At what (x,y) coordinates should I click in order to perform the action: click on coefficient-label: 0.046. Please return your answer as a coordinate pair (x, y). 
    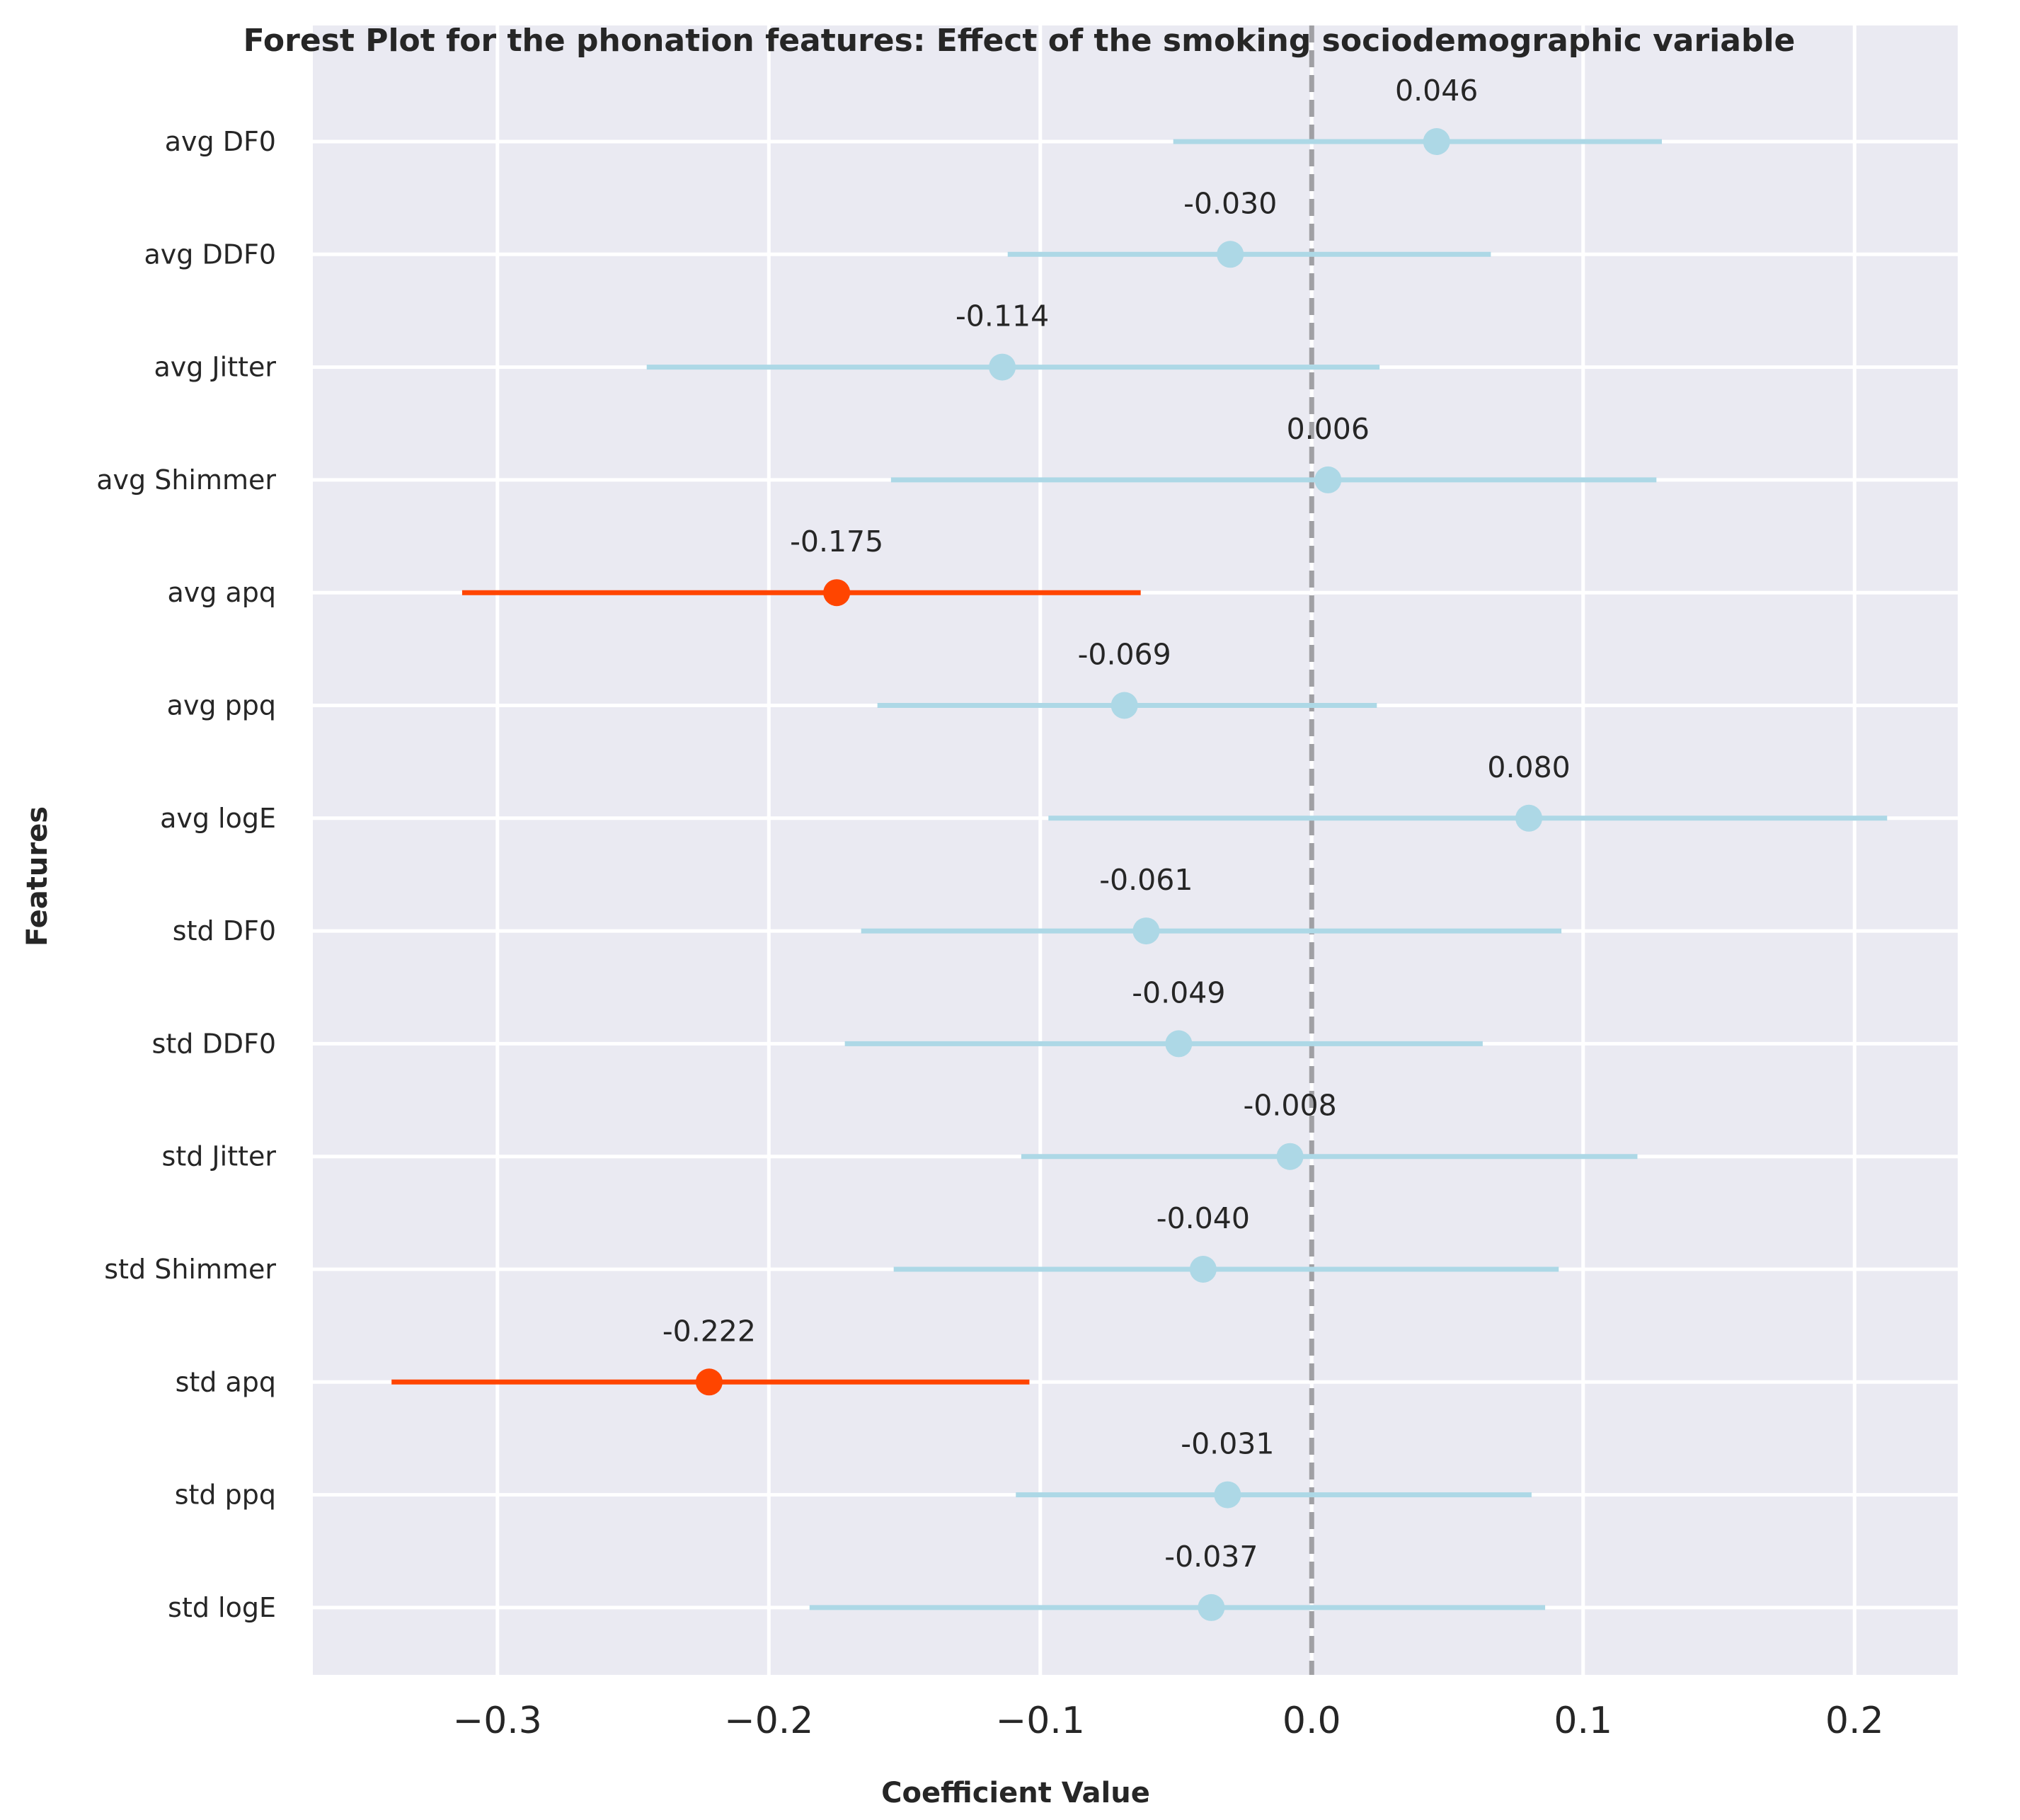
    Looking at the image, I should click on (1436, 91).